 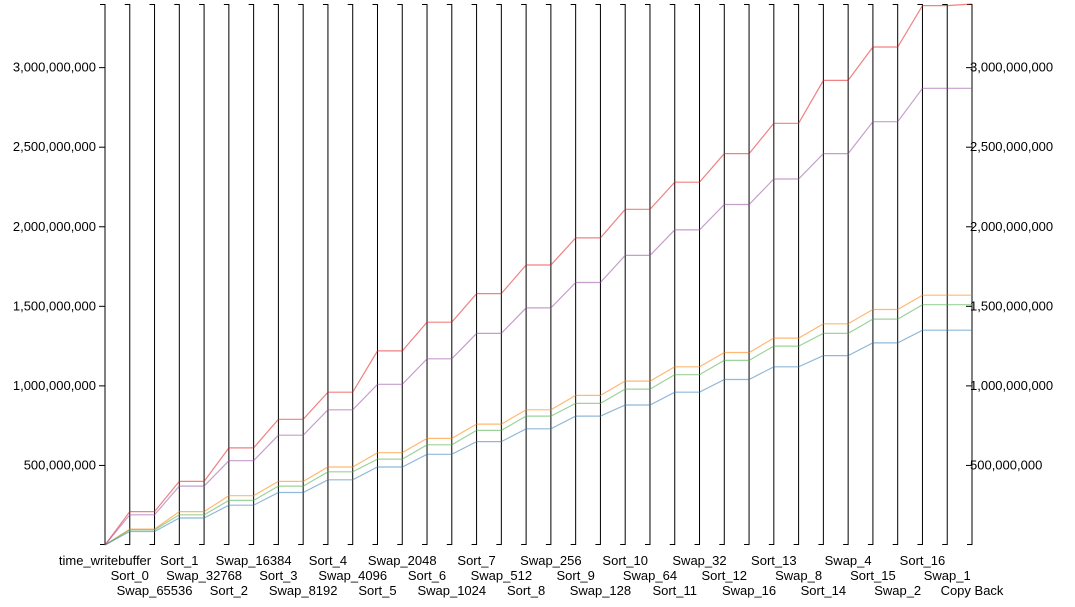 What do you see at coordinates (824, 590) in the screenshot?
I see `category-label: Sort_14` at bounding box center [824, 590].